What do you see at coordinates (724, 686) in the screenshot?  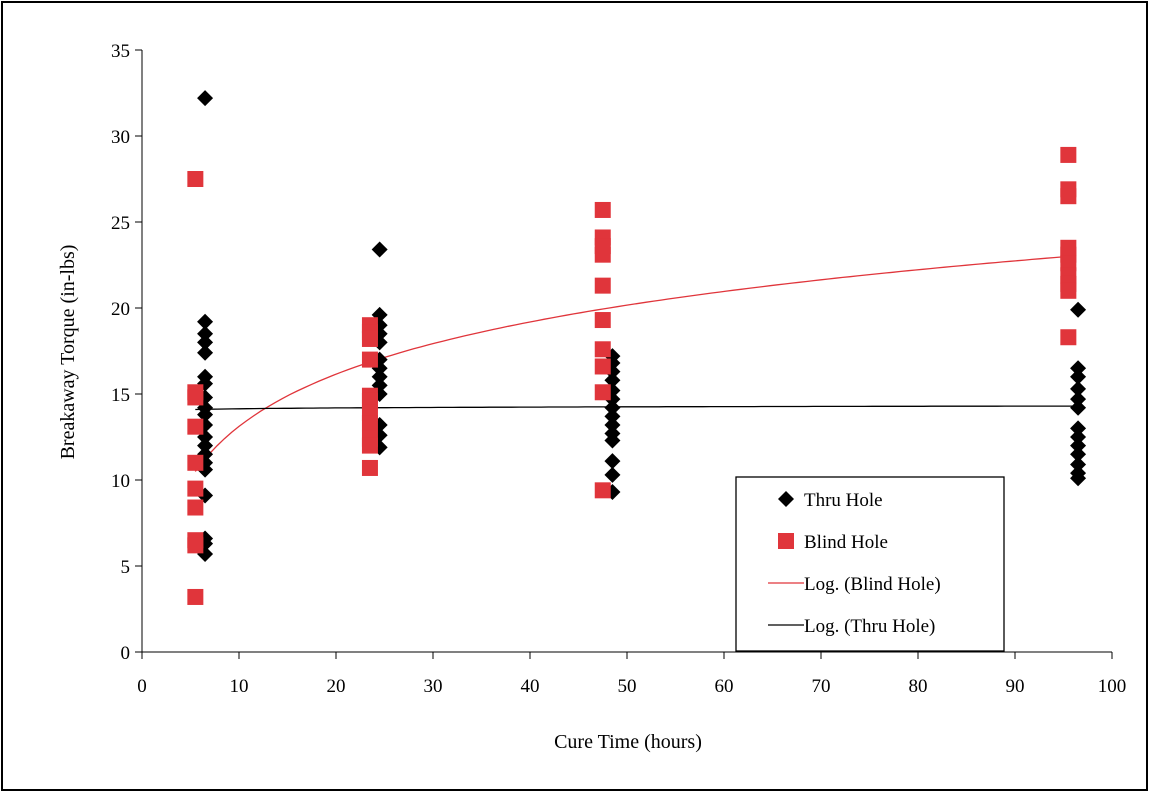 I see `x-tick-label: 60` at bounding box center [724, 686].